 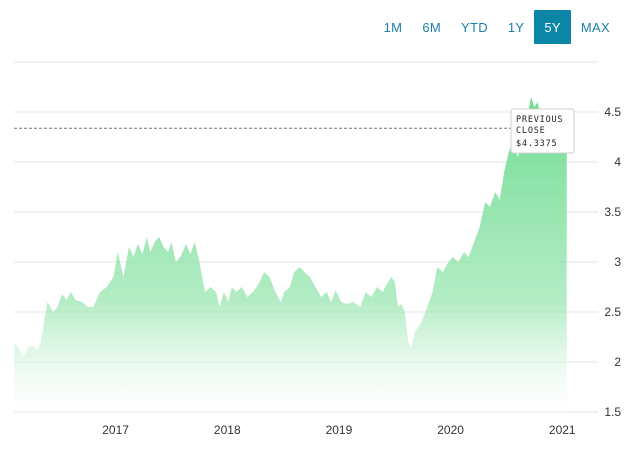 I want to click on x-tick-label: 2018, so click(x=227, y=430).